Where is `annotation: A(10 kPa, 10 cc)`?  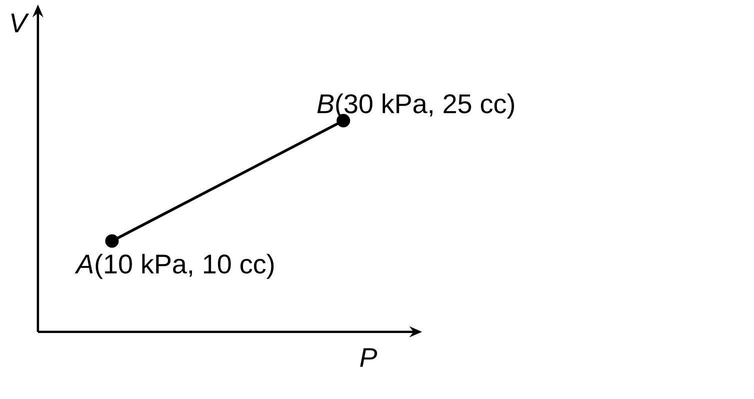
annotation: A(10 kPa, 10 cc) is located at coordinates (174, 267).